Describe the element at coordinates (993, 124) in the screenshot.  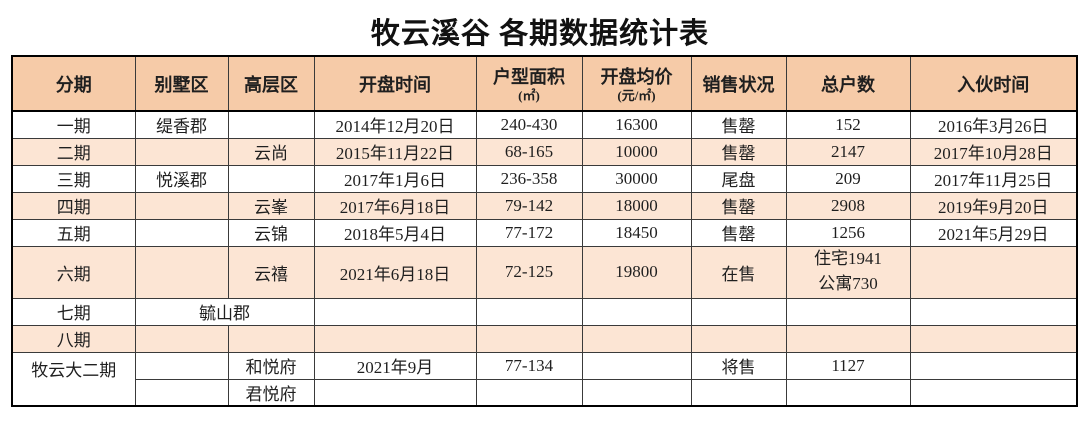
I see `cell-movein-date: 2016年3月26日` at that location.